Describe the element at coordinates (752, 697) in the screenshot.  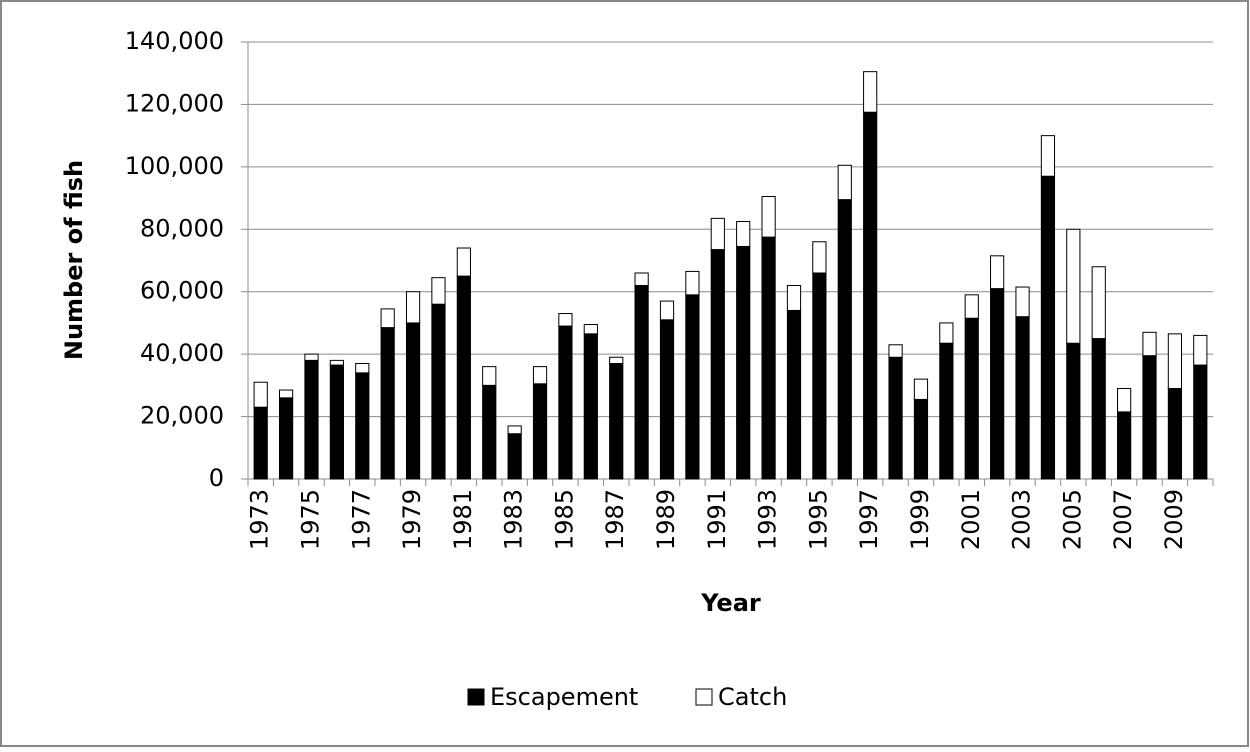
I see `legend-label: Catch` at that location.